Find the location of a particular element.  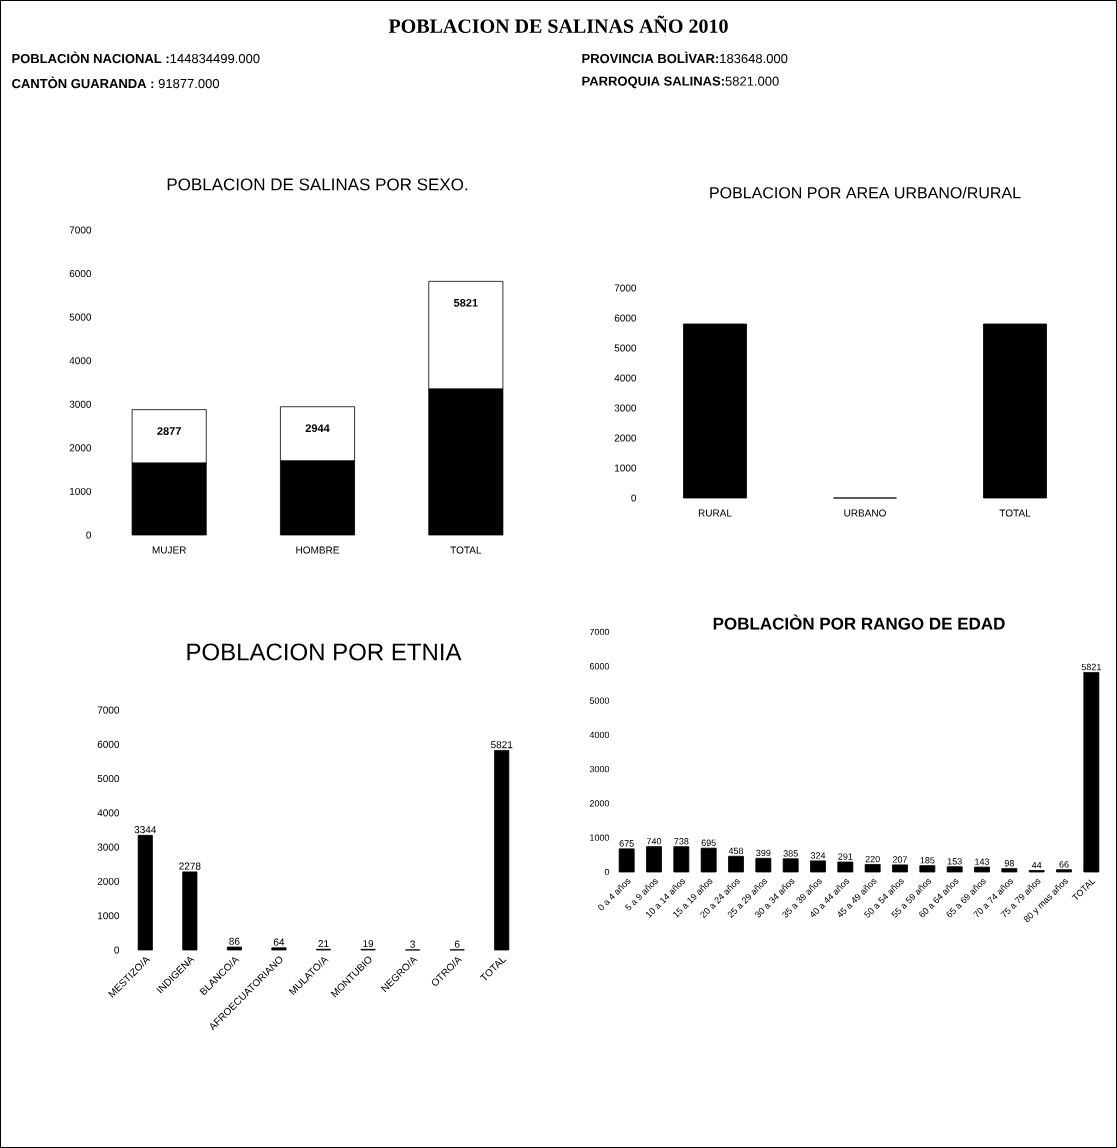

data-label: 207 is located at coordinates (900, 859).